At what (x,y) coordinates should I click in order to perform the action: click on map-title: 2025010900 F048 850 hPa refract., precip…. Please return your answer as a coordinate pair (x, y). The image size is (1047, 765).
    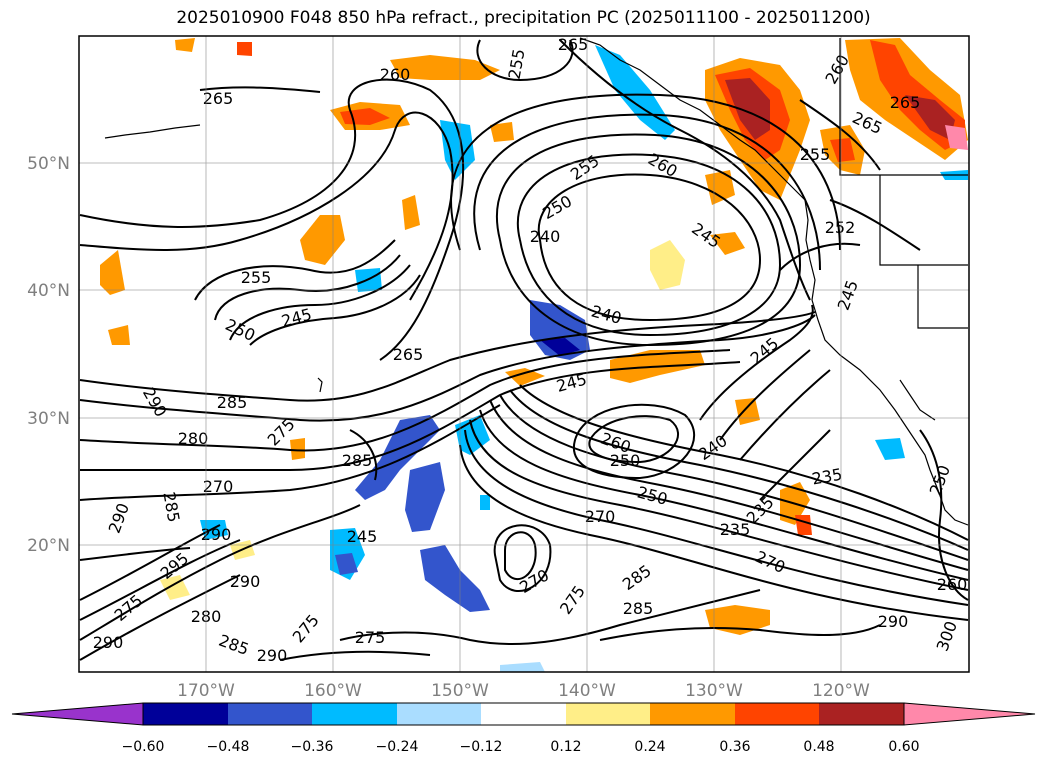
    Looking at the image, I should click on (523, 18).